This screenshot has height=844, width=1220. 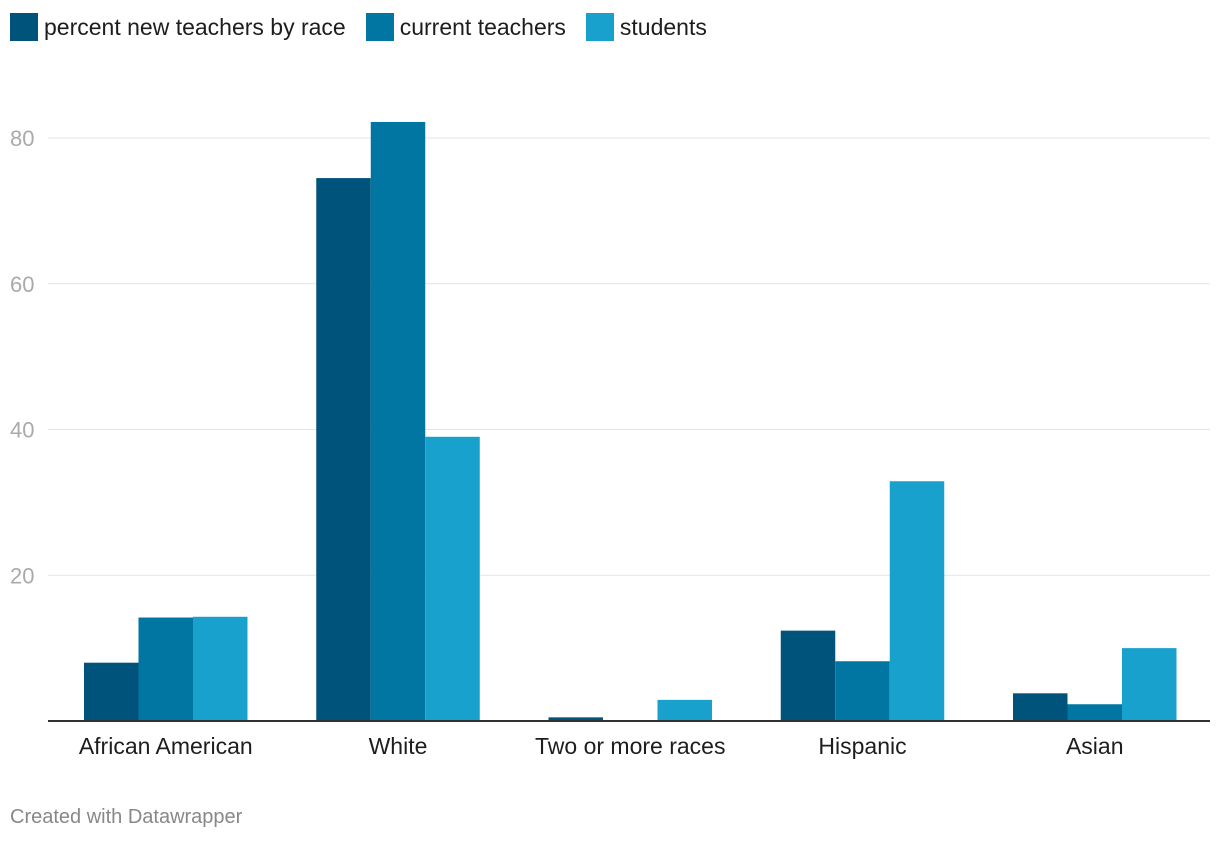 What do you see at coordinates (22, 575) in the screenshot?
I see `y-tick-label-20: 20` at bounding box center [22, 575].